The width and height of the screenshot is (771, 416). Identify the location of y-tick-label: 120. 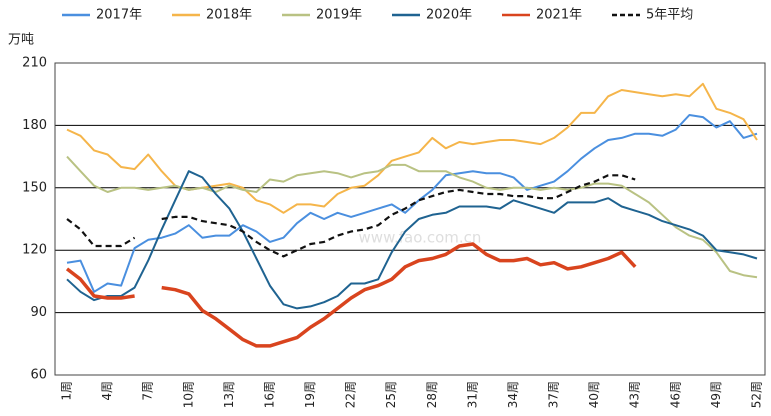
(34, 250).